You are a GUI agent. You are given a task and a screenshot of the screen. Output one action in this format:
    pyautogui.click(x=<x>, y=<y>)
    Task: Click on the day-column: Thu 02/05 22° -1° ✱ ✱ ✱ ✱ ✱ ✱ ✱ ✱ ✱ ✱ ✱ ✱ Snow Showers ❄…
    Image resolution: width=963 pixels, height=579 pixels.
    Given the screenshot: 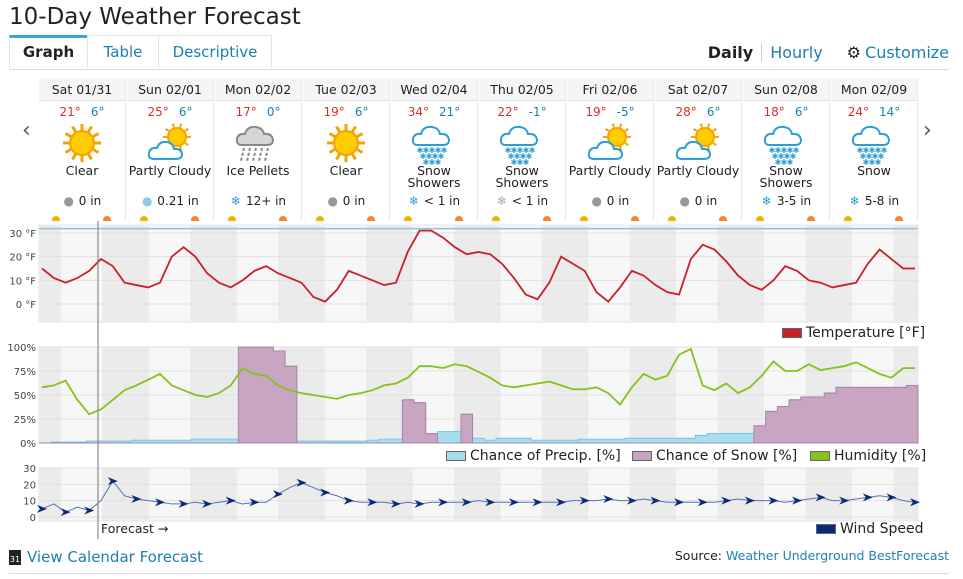 What is the action you would take?
    pyautogui.click(x=522, y=150)
    